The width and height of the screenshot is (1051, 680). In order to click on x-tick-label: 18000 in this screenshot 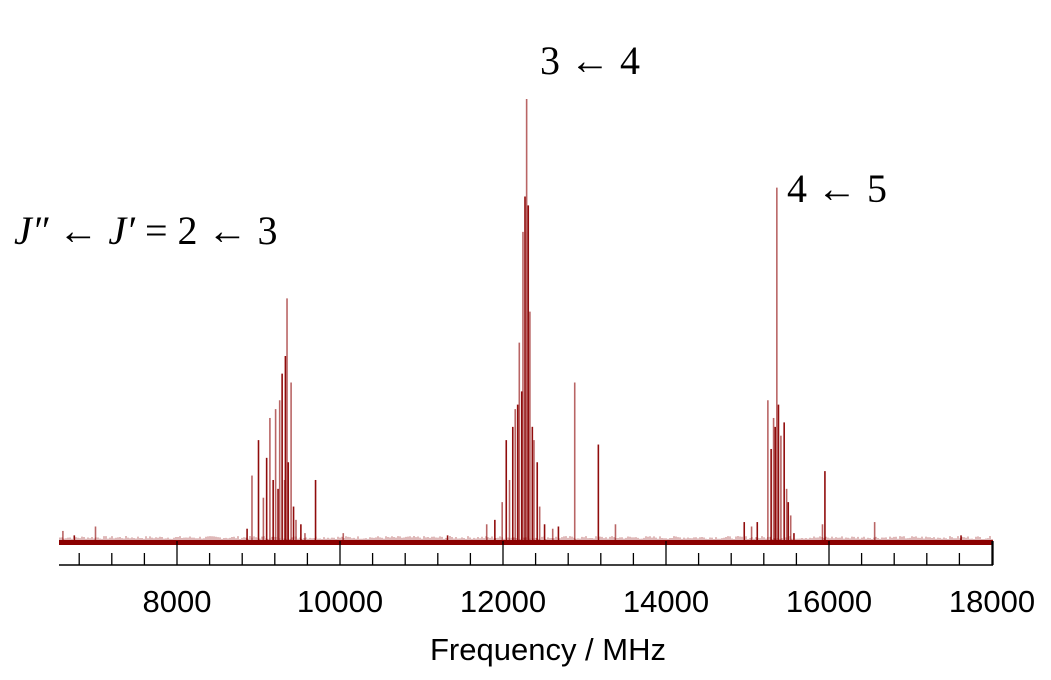, I will do `click(992, 601)`.